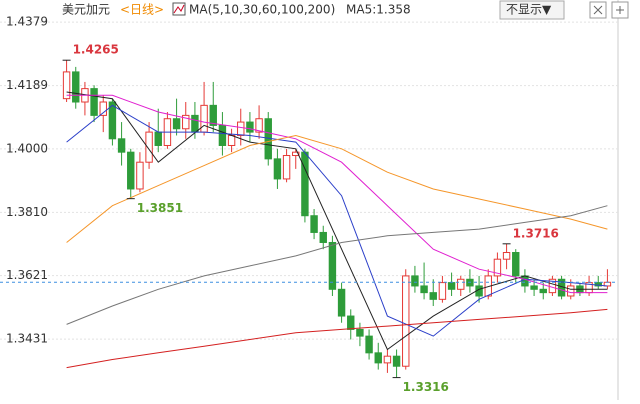 The image size is (640, 404). I want to click on period: <日线>, so click(142, 10).